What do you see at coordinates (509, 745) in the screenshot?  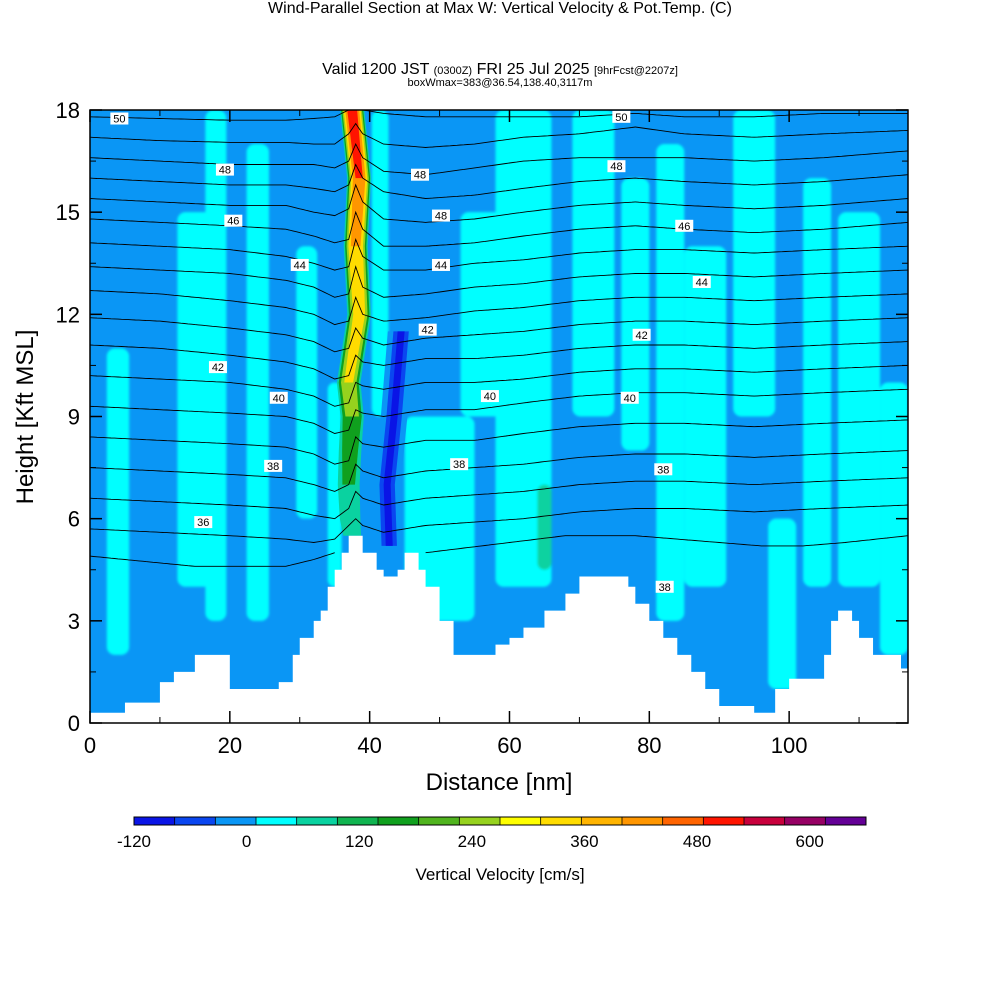 I see `x-tick-label: 60` at bounding box center [509, 745].